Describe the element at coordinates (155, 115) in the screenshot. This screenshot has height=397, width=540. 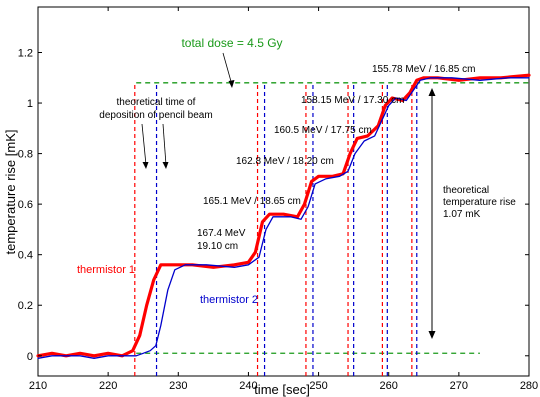
I see `deposition-note-line2: deposition of pencil beam` at that location.